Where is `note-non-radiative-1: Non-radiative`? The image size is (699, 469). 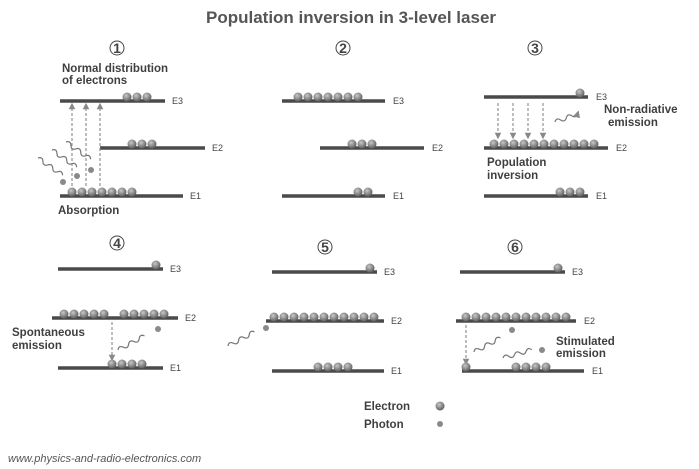 note-non-radiative-1: Non-radiative is located at coordinates (641, 110).